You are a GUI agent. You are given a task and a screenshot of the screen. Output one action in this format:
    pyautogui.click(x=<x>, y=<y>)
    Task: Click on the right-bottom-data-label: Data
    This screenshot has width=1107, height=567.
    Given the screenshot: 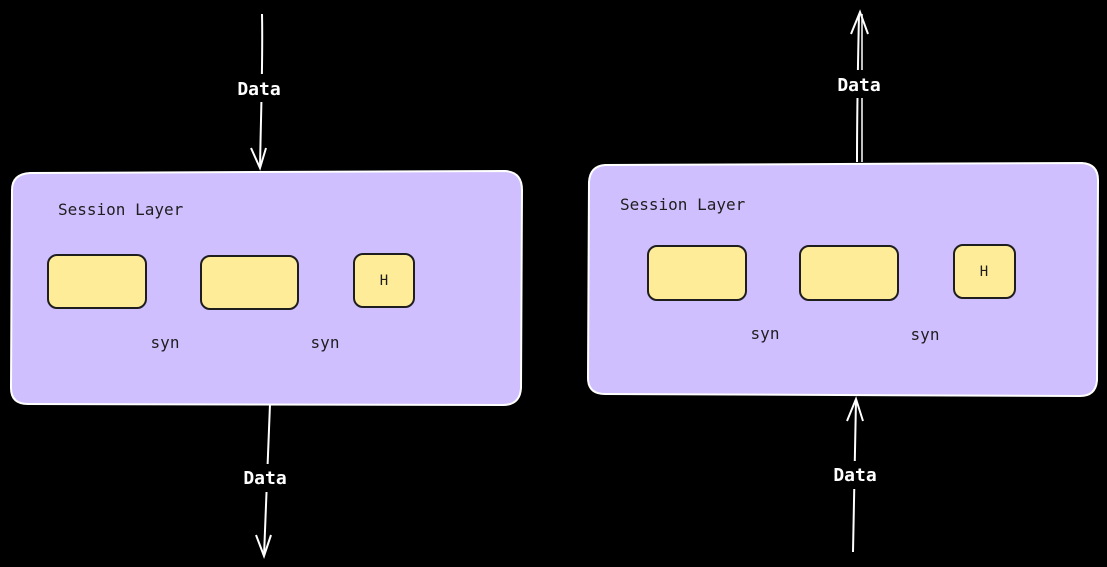 What is the action you would take?
    pyautogui.click(x=854, y=475)
    